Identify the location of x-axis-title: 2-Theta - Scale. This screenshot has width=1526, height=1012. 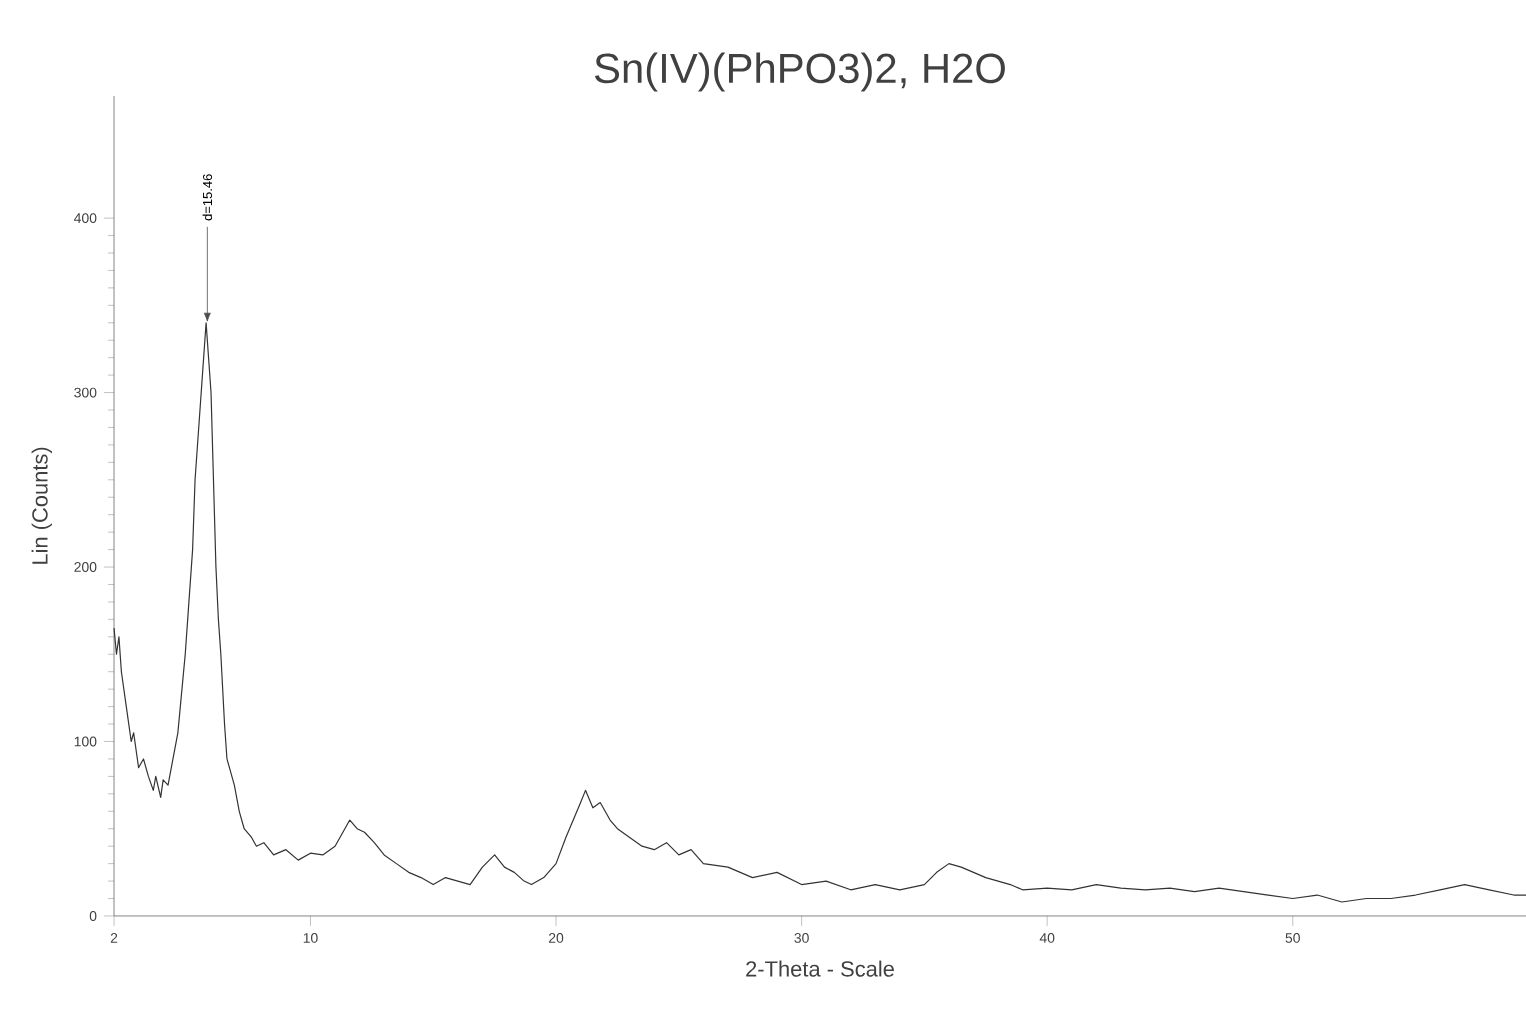
(820, 968).